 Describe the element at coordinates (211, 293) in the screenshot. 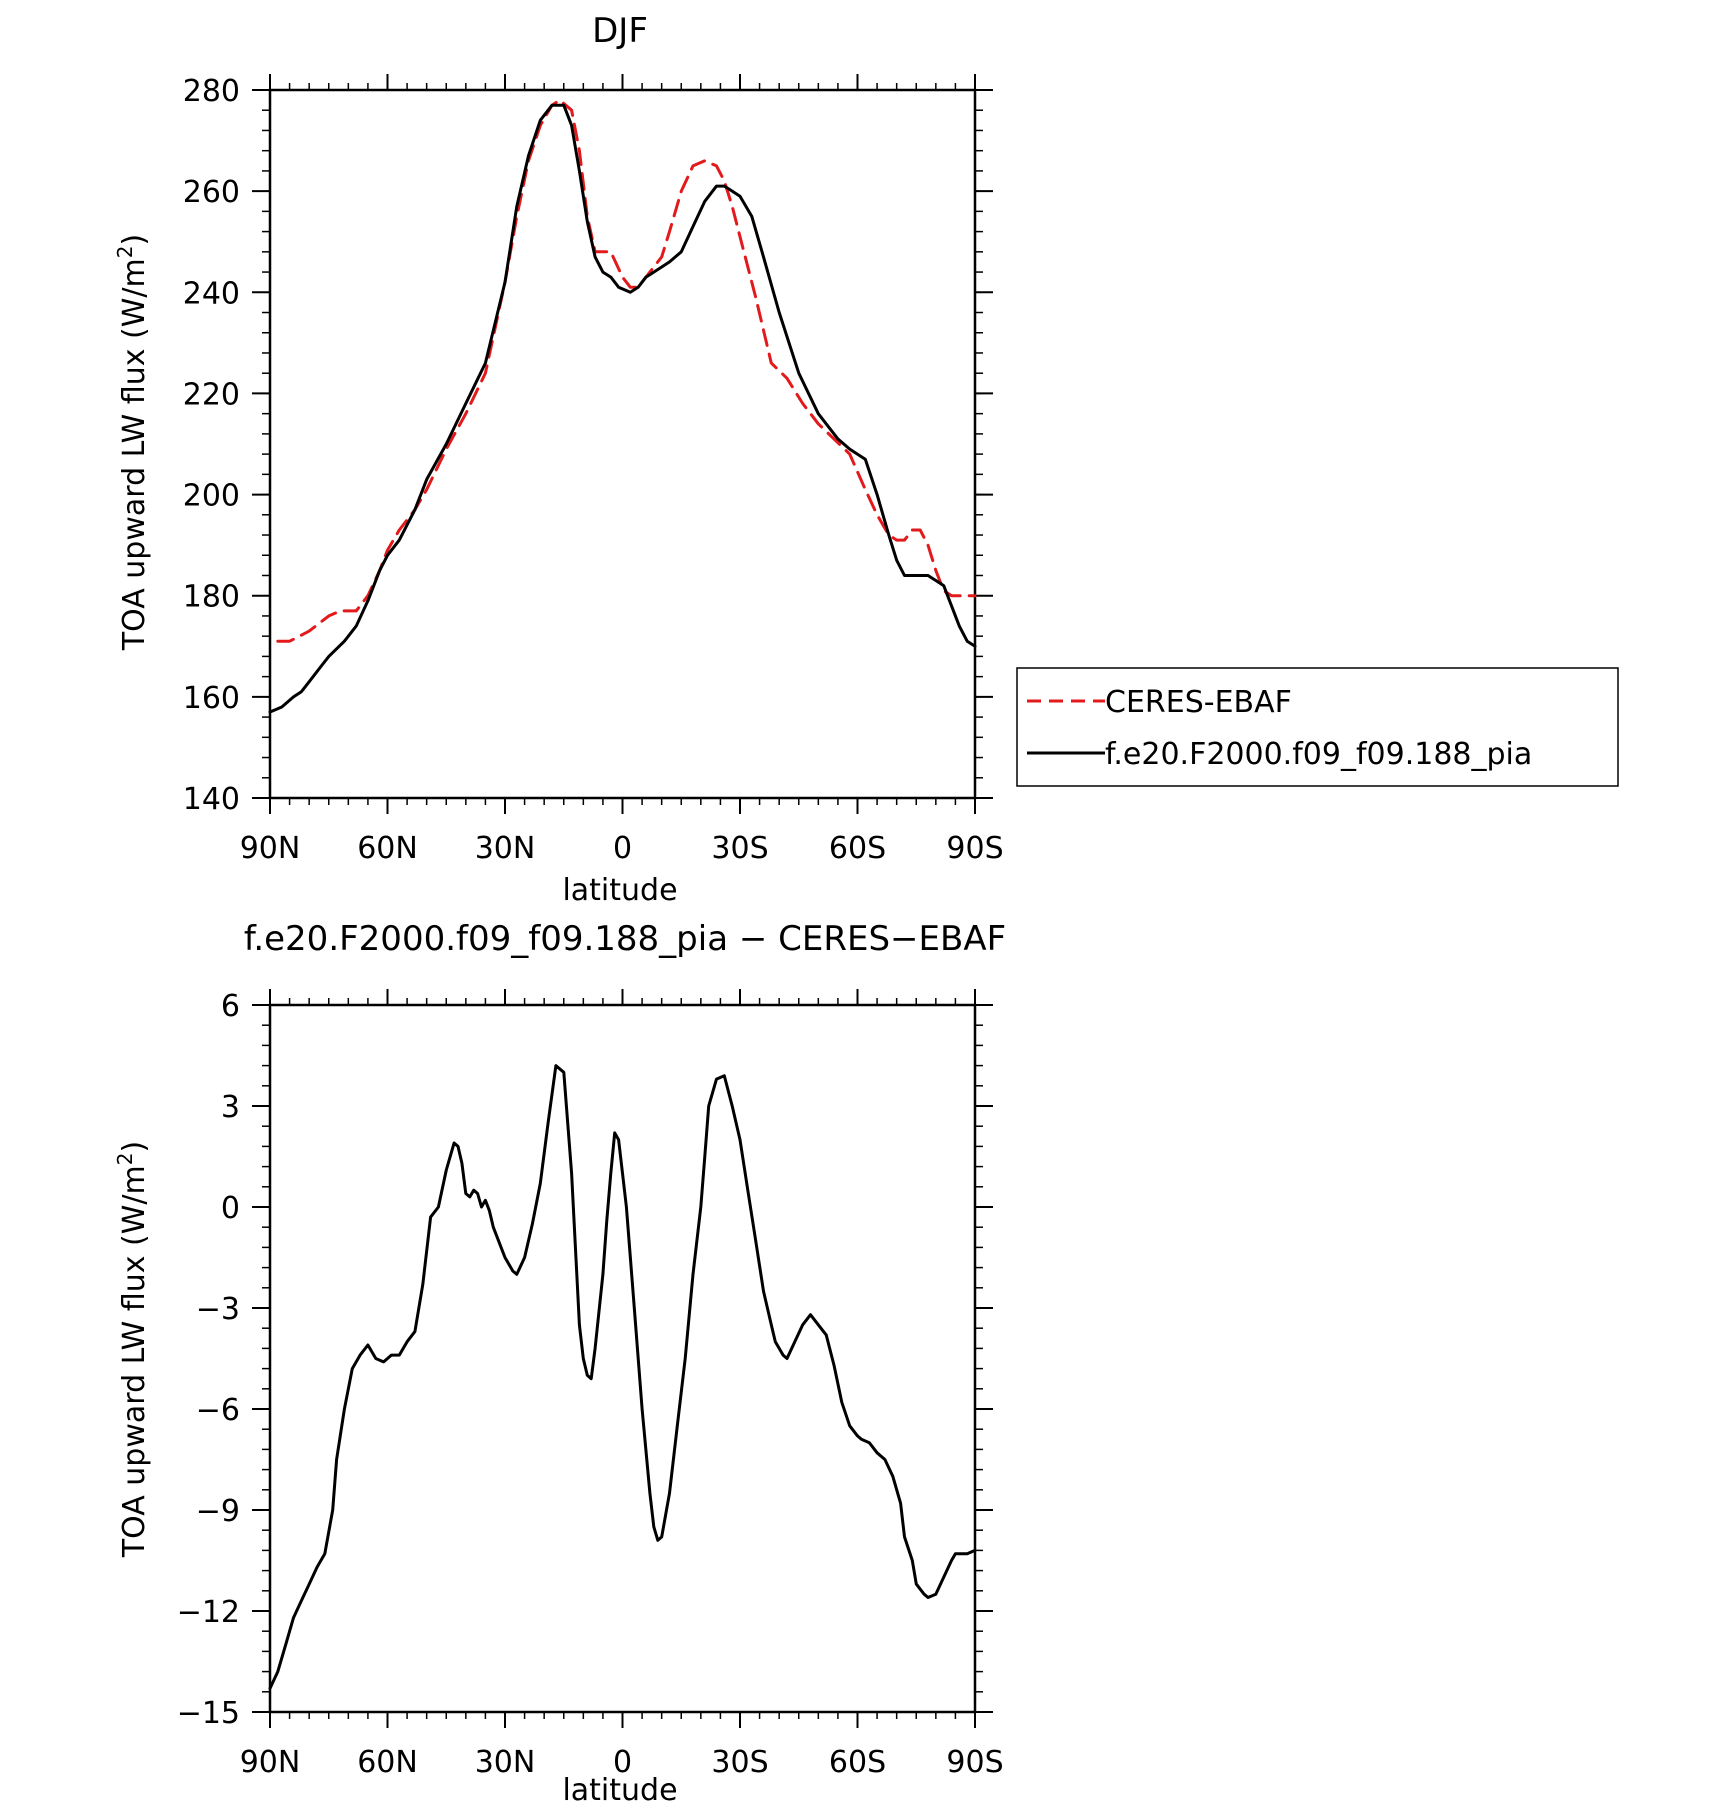

I see `top-y-tick-label: 240` at that location.